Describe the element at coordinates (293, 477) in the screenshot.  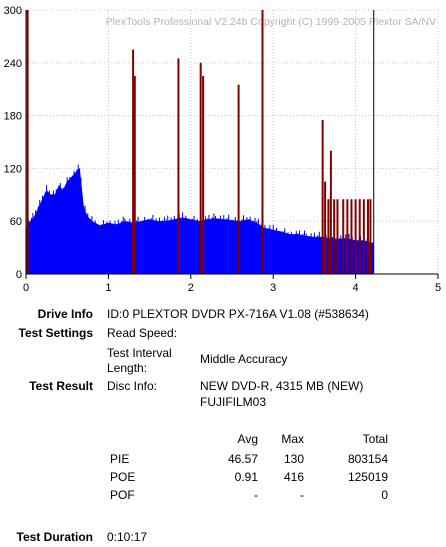
I see `poe-max: 416` at that location.